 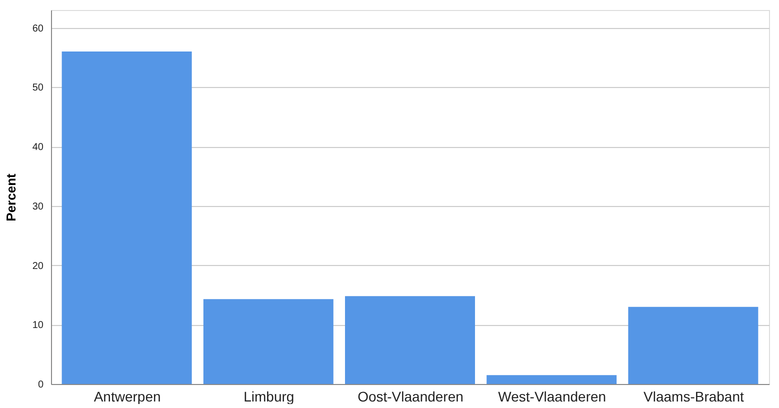 What do you see at coordinates (38, 88) in the screenshot?
I see `y-tick-label: 50` at bounding box center [38, 88].